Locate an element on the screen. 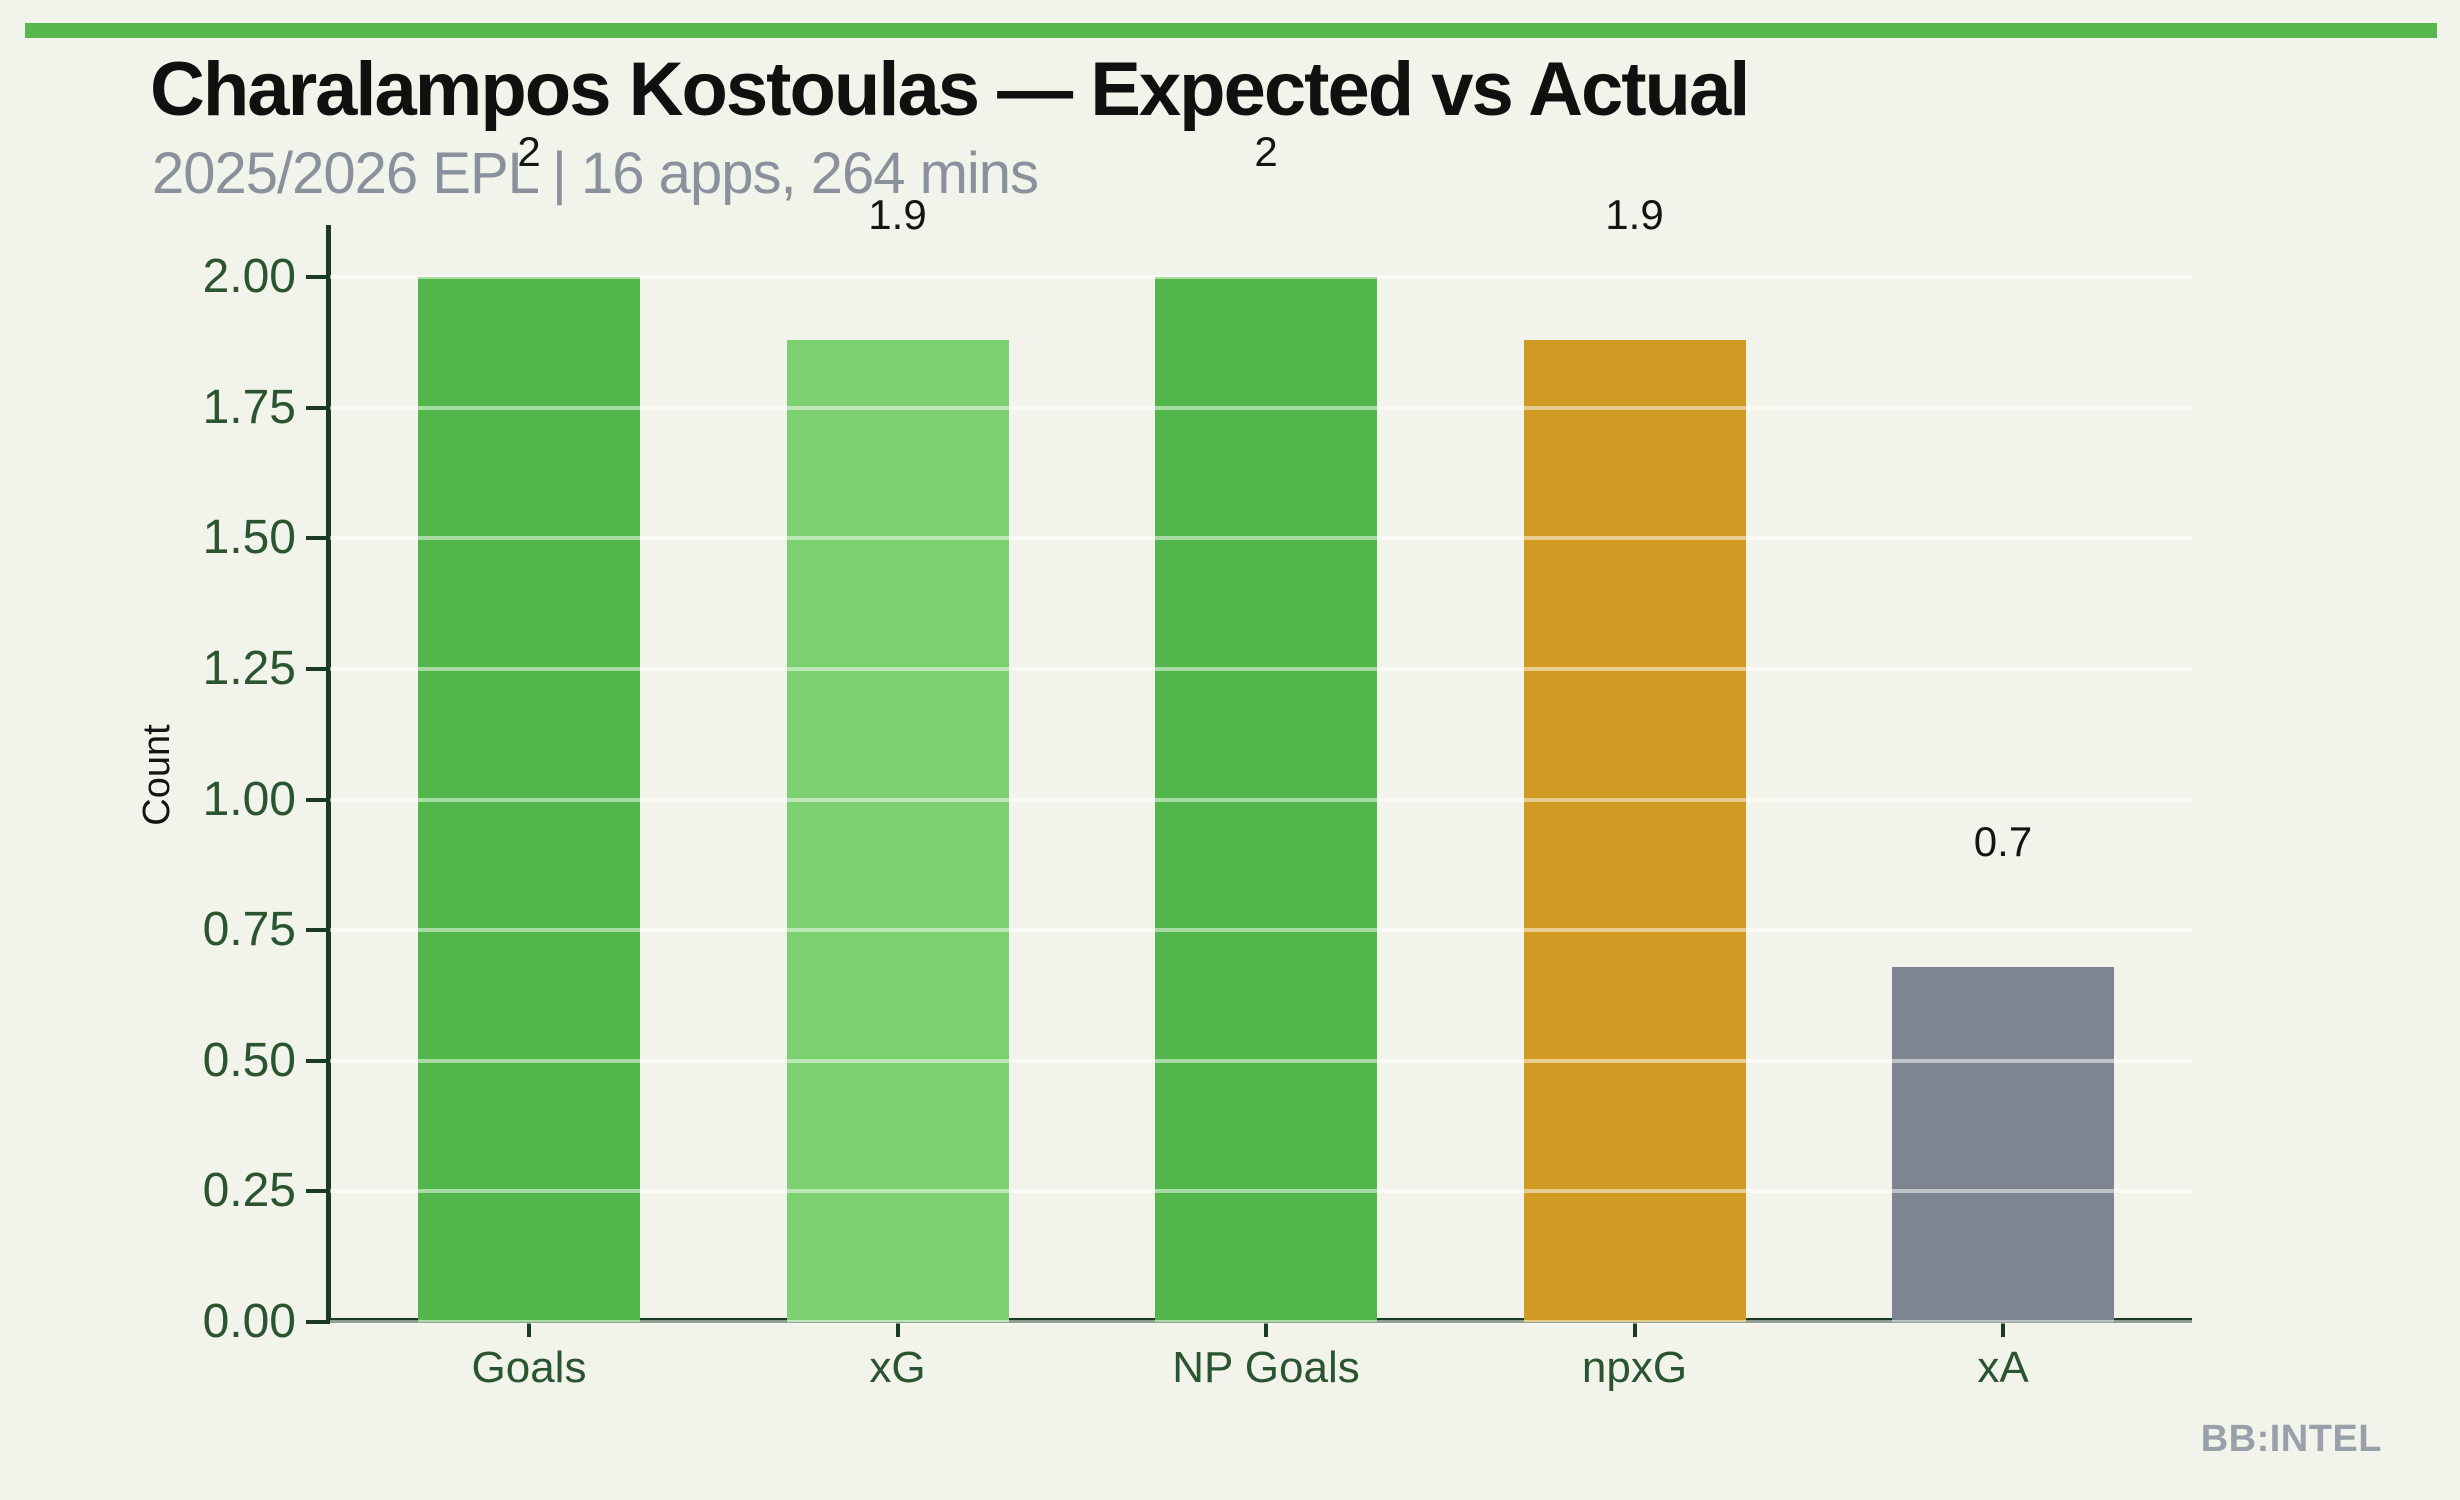  bar-goals is located at coordinates (529, 799).